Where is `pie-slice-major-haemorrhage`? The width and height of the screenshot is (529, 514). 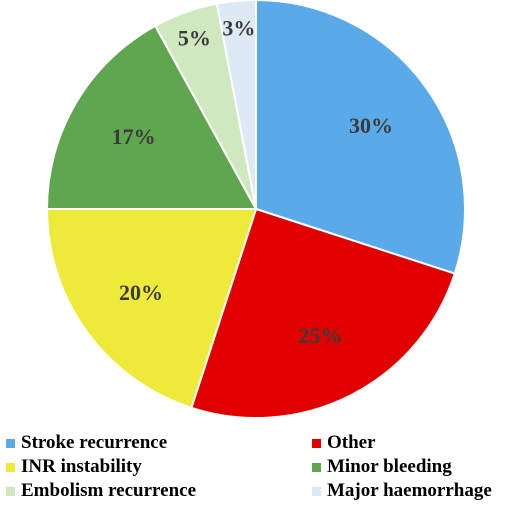
pie-slice-major-haemorrhage is located at coordinates (236, 105).